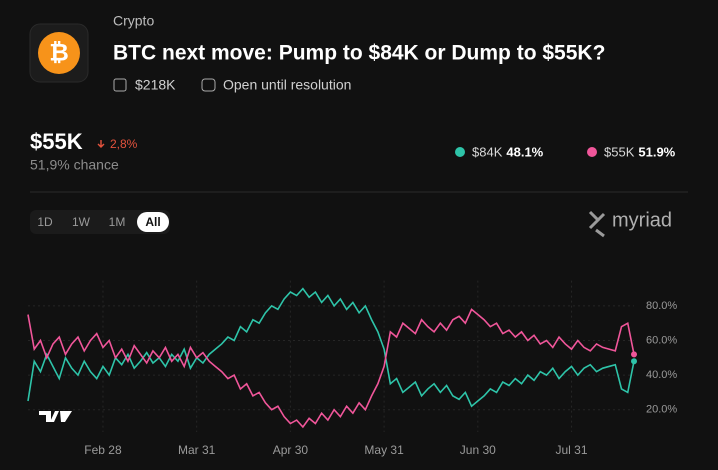 The width and height of the screenshot is (718, 470). Describe the element at coordinates (197, 450) in the screenshot. I see `x-tick-label: Mar 31` at that location.